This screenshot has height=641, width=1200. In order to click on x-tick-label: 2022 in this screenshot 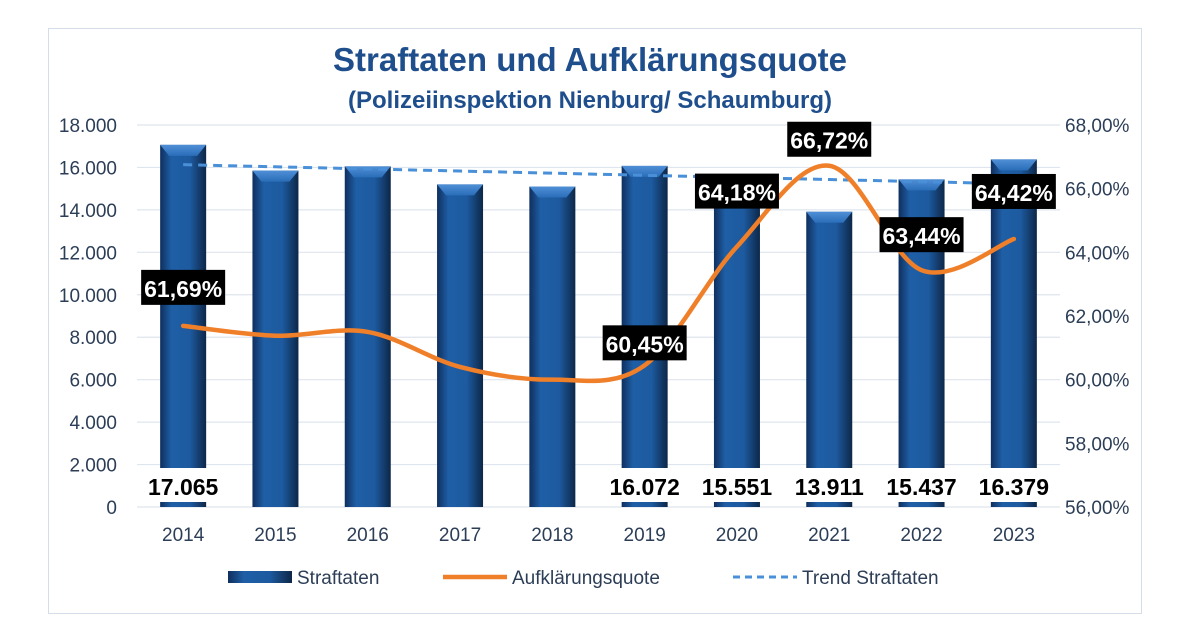, I will do `click(921, 535)`.